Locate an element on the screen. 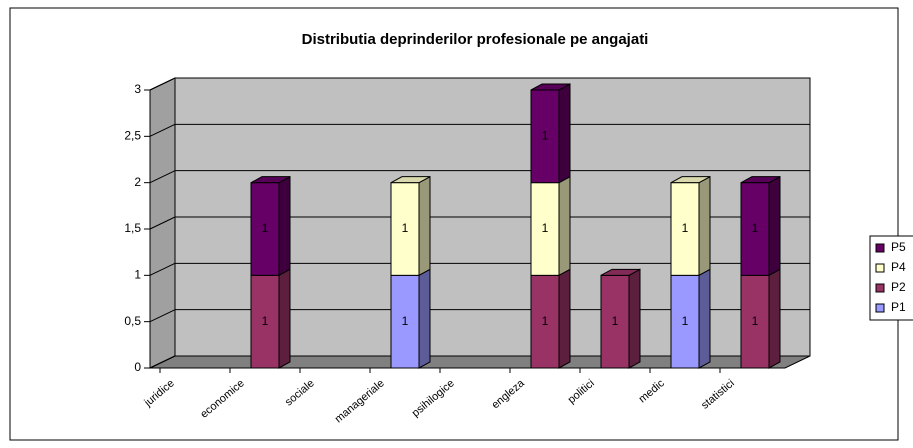  y-tick-label: 0 is located at coordinates (137, 367).